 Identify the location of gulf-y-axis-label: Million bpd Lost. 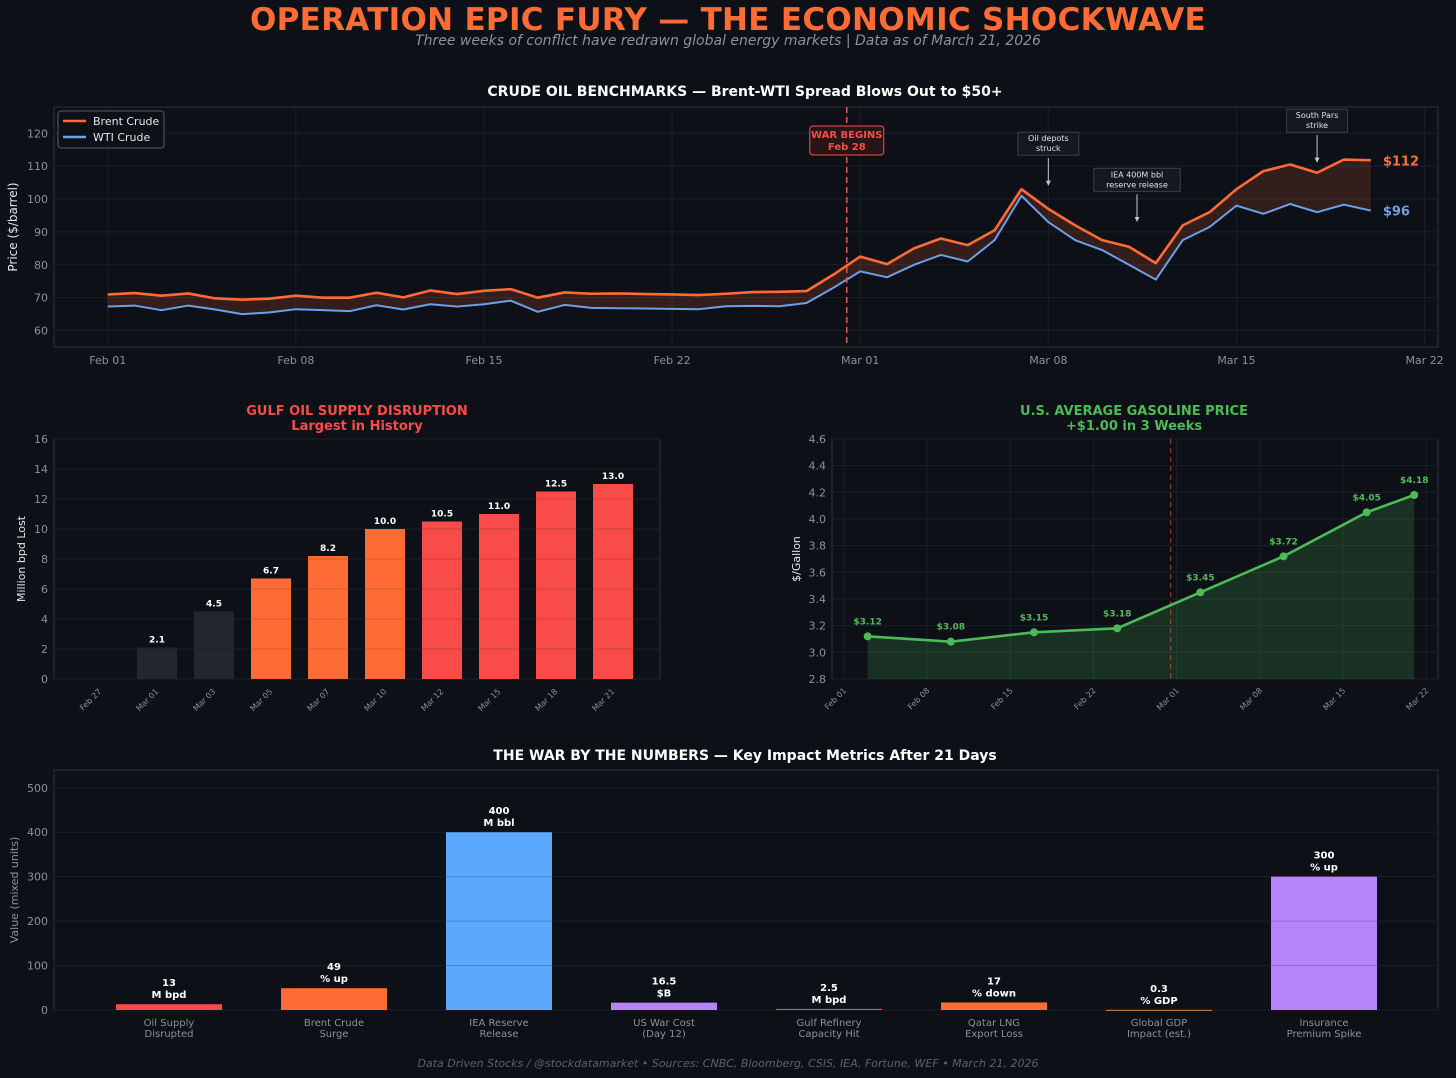
(21, 558).